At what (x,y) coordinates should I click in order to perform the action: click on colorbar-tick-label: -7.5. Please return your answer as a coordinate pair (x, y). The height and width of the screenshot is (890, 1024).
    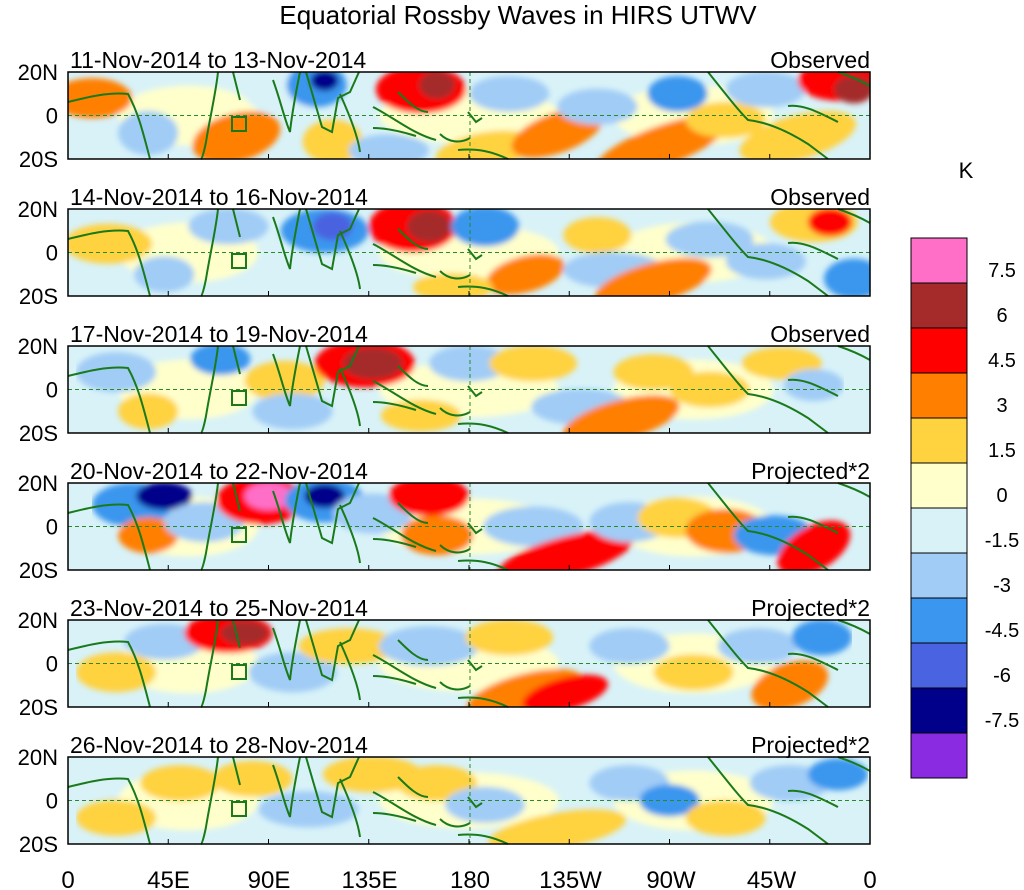
    Looking at the image, I should click on (1002, 721).